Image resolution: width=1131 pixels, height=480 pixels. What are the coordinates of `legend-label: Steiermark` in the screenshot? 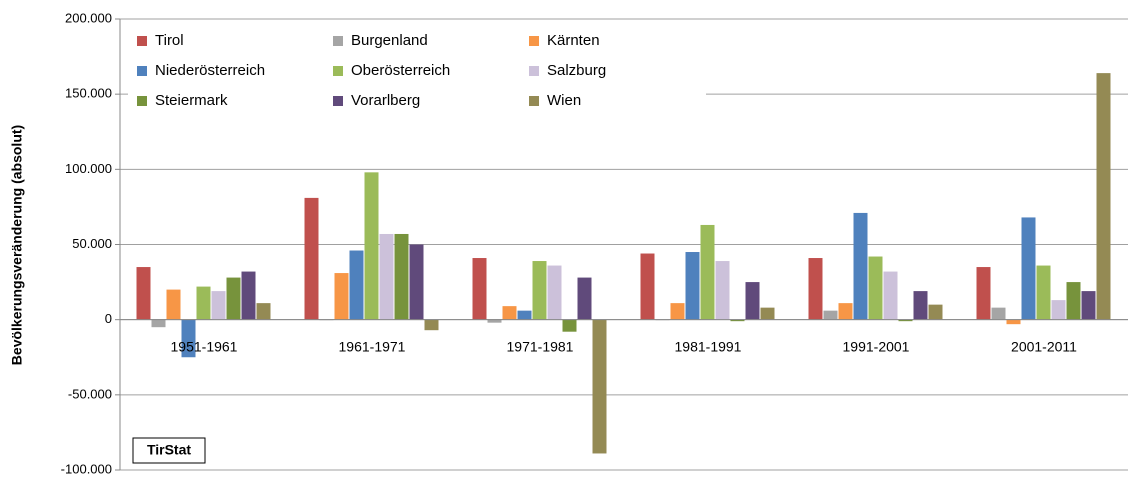 It's located at (191, 100).